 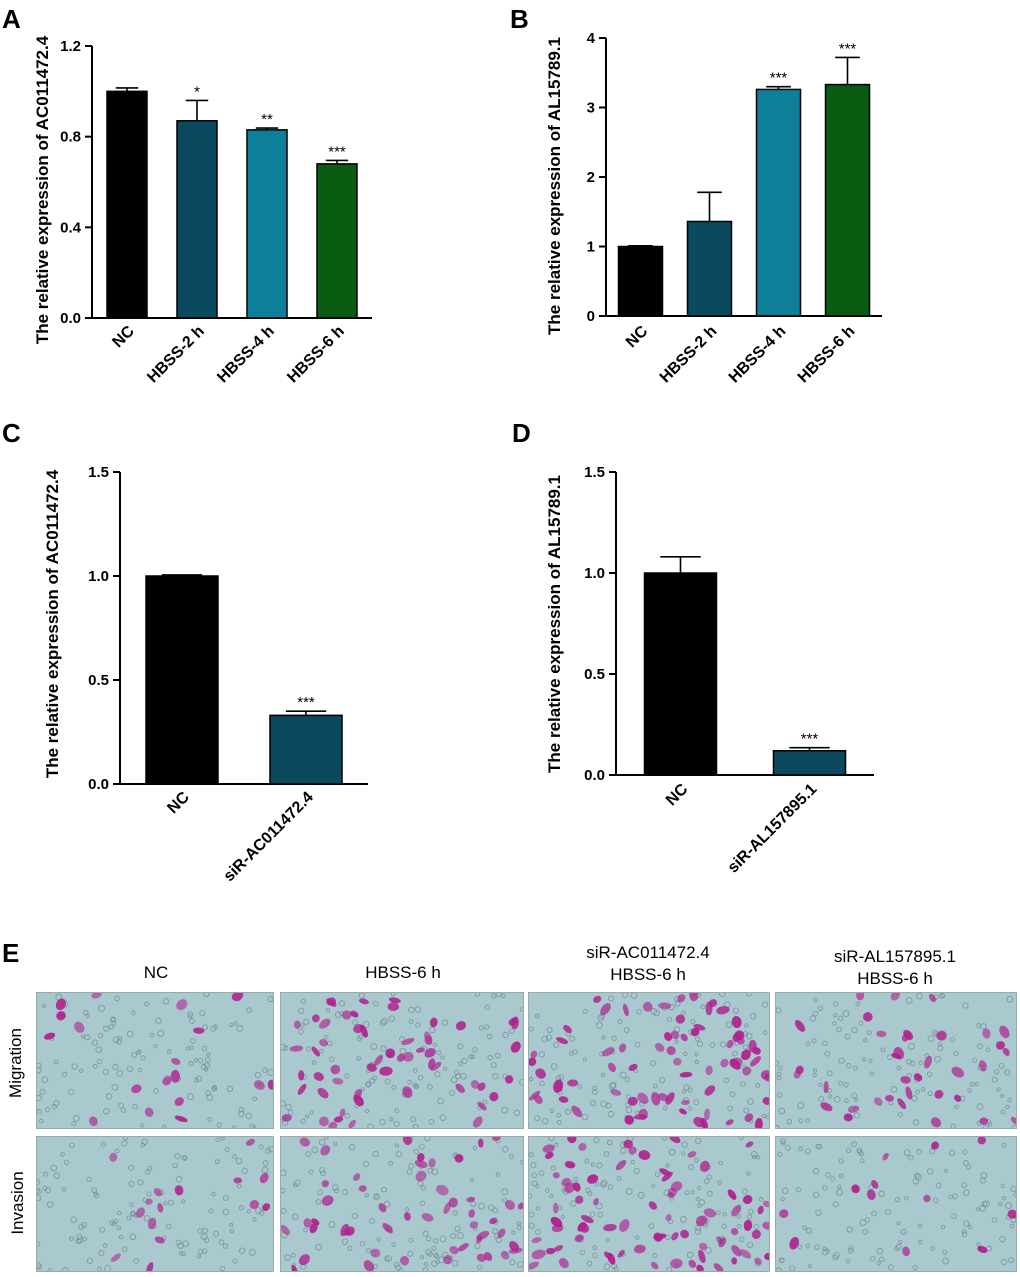 What do you see at coordinates (176, 355) in the screenshot?
I see `x-category-label: HBSS-2 h` at bounding box center [176, 355].